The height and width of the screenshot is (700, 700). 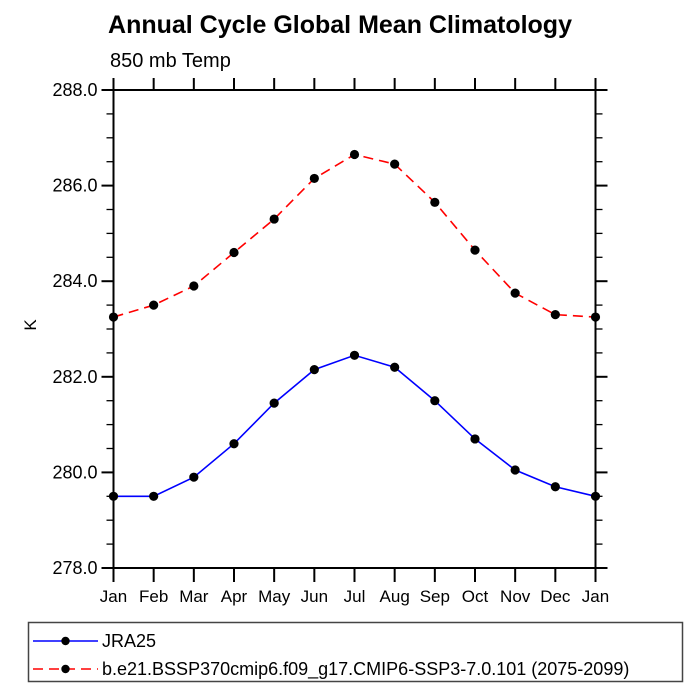 I want to click on x-tick-label: Jul, so click(x=355, y=596).